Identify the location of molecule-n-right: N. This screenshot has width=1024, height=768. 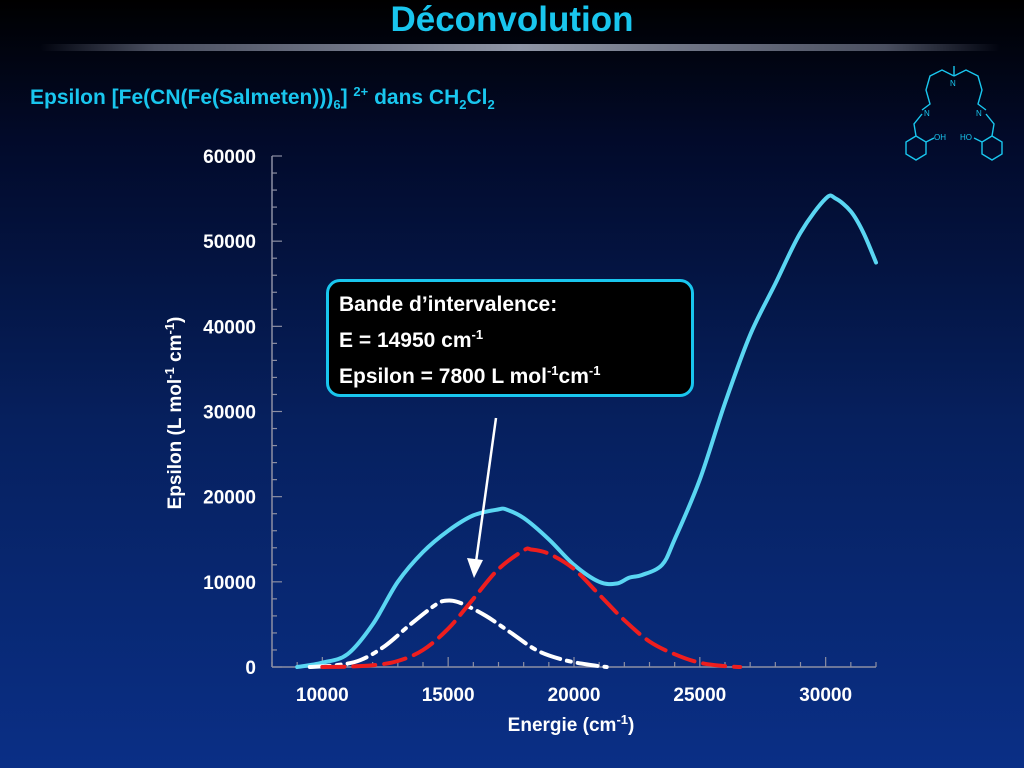
(979, 113).